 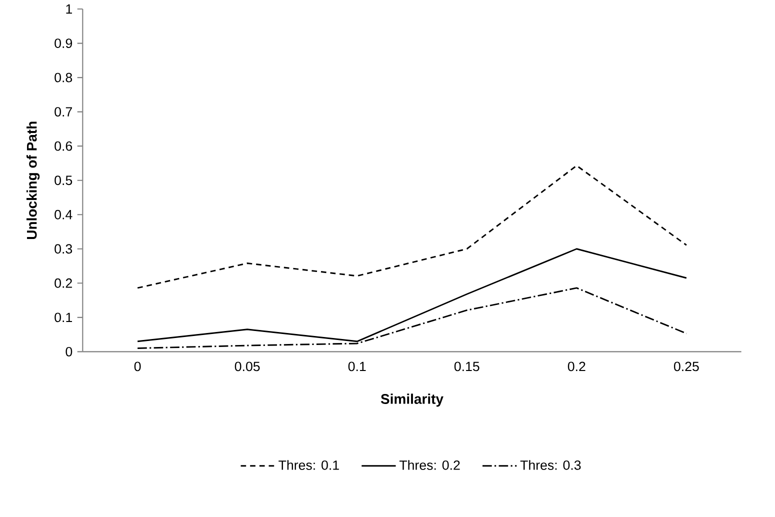 What do you see at coordinates (412, 400) in the screenshot?
I see `x-axis-title: Similarity` at bounding box center [412, 400].